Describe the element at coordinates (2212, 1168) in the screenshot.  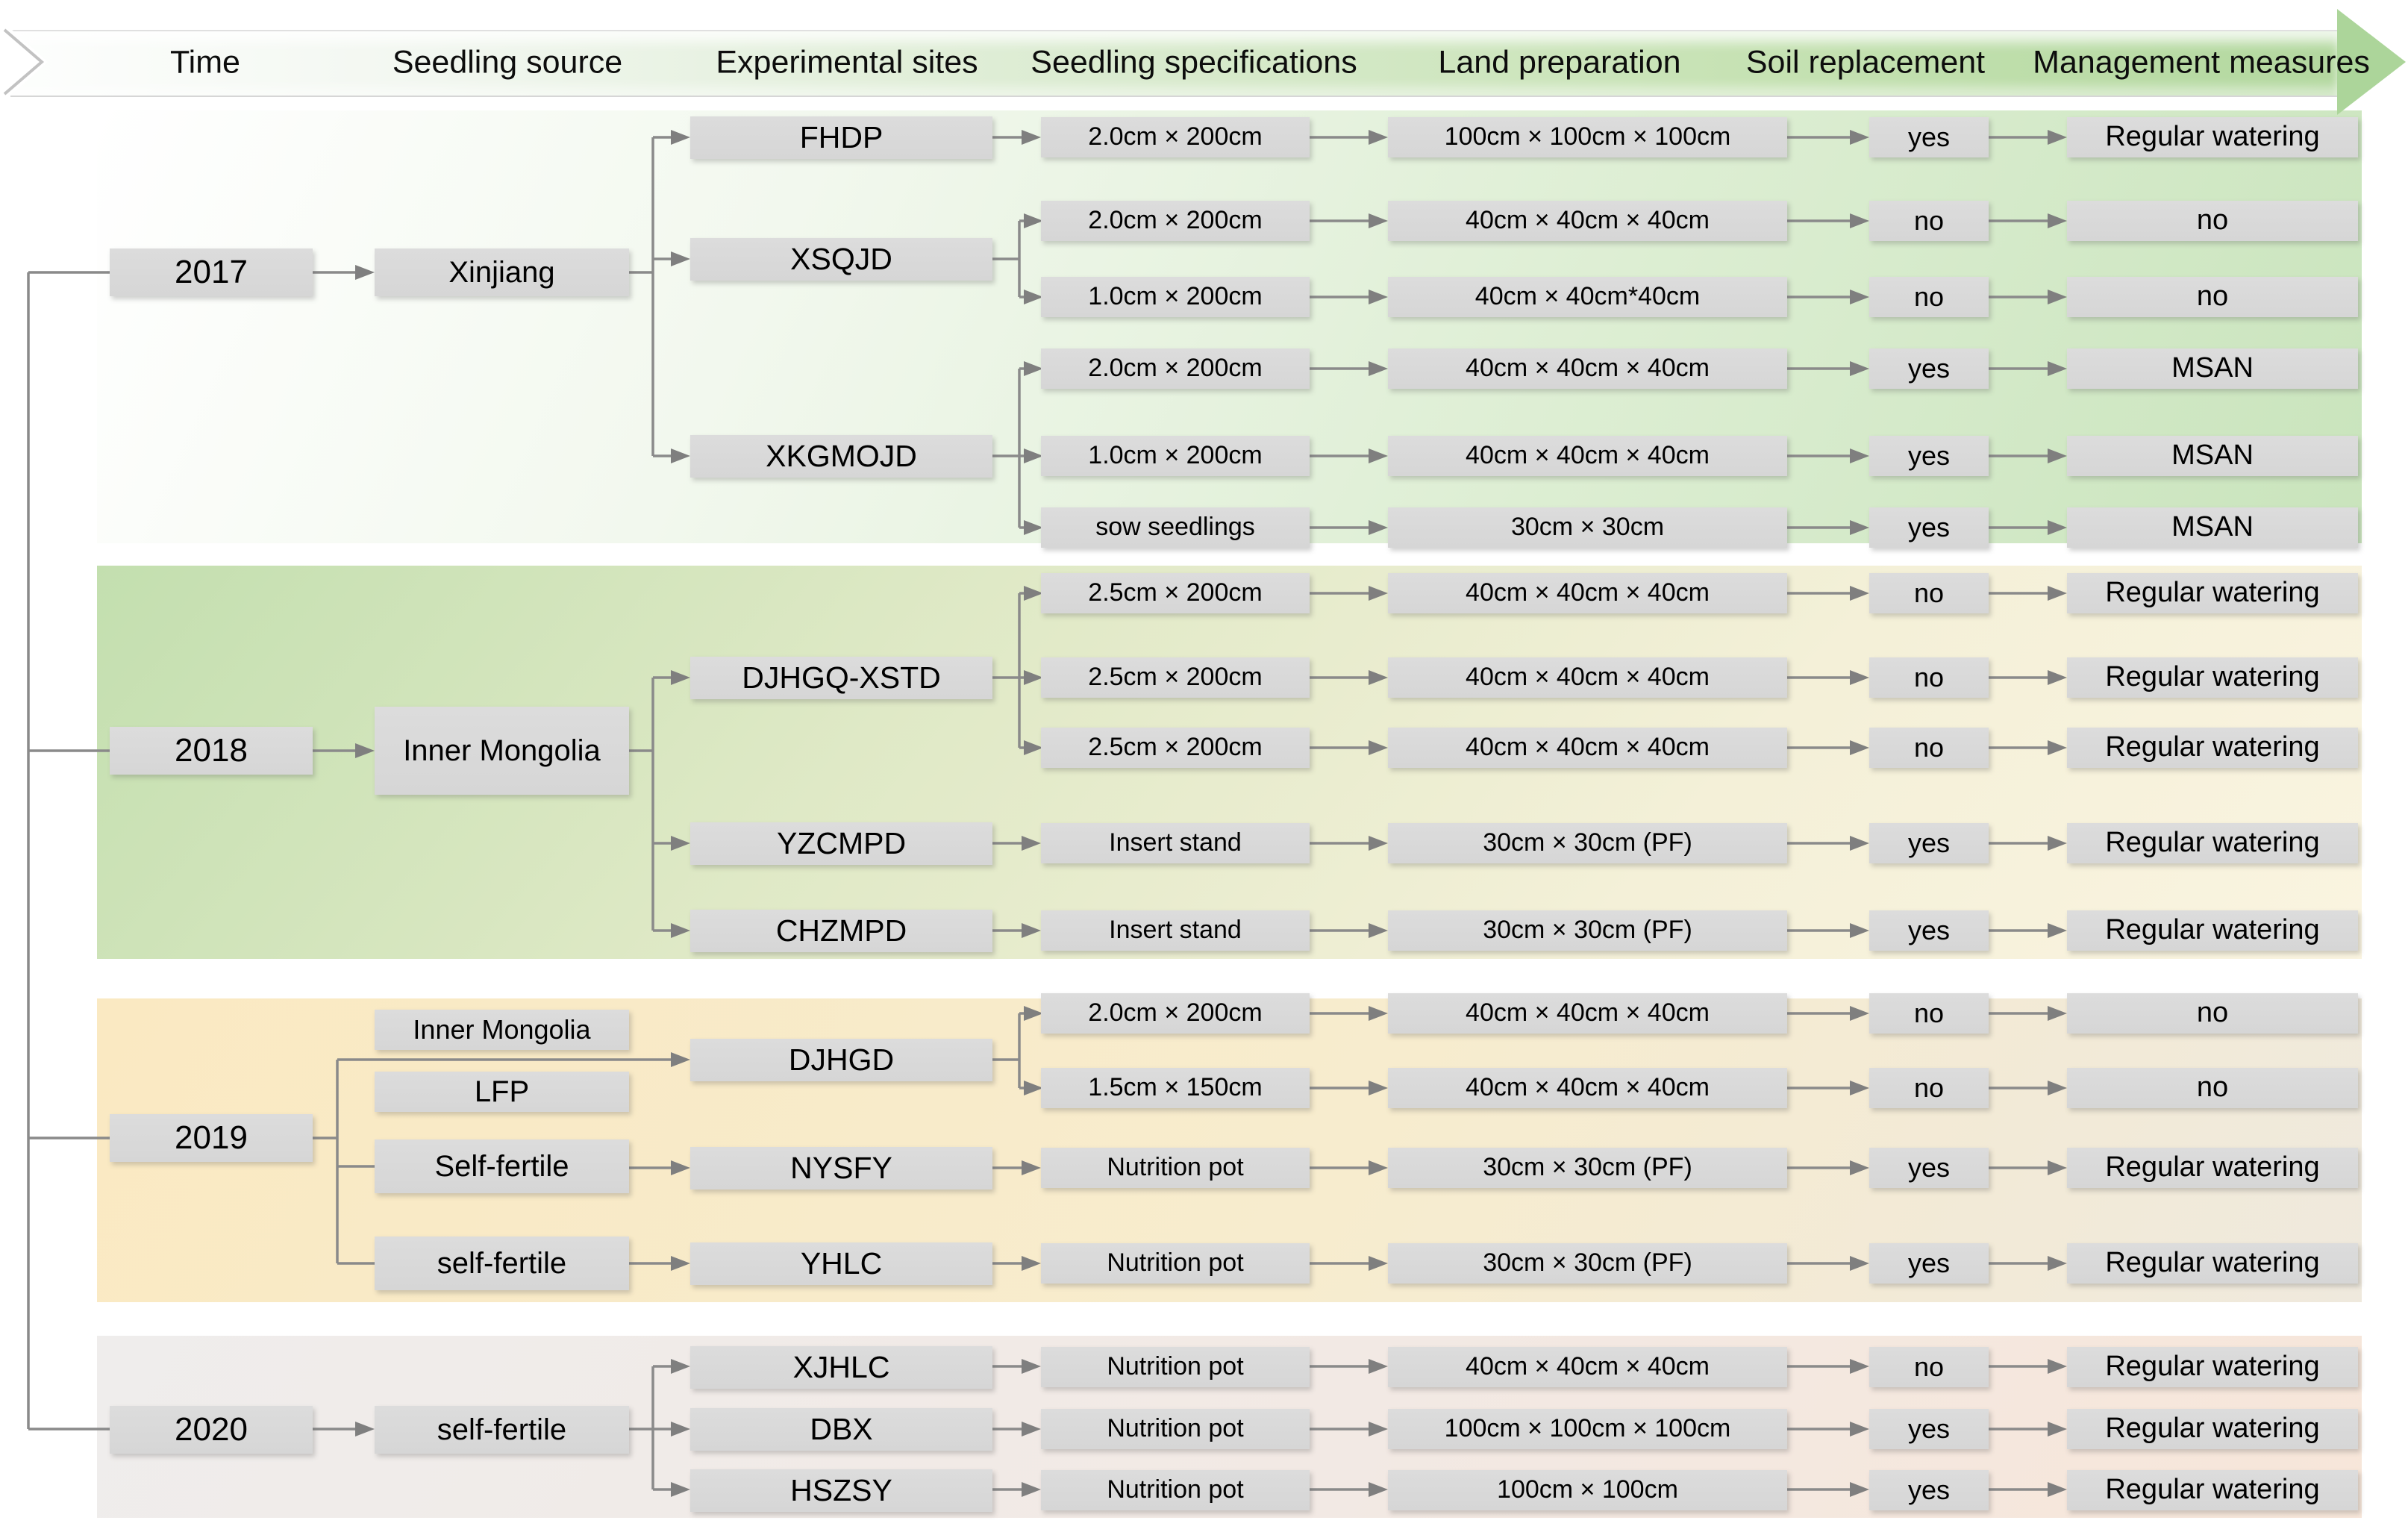
I see `mgmt-box-2019-r3: Regular watering` at that location.